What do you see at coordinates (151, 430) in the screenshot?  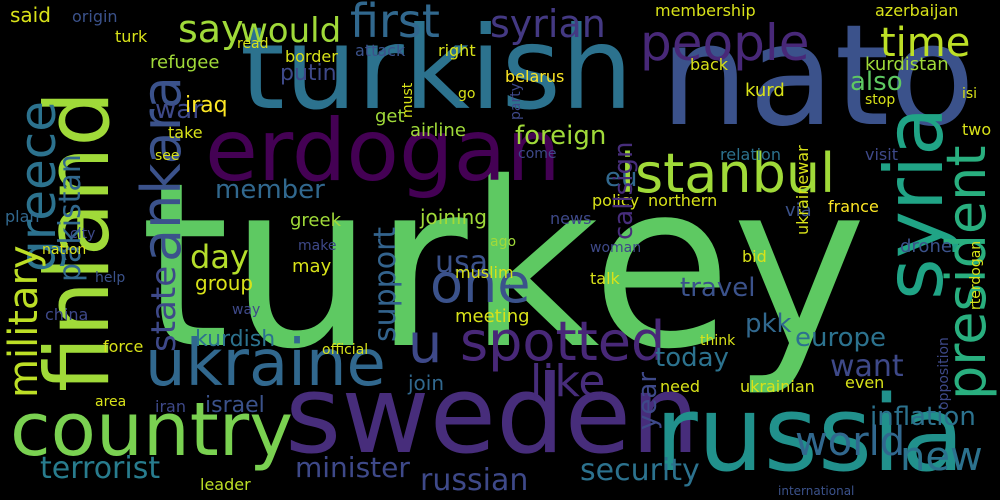 I see `word: country` at bounding box center [151, 430].